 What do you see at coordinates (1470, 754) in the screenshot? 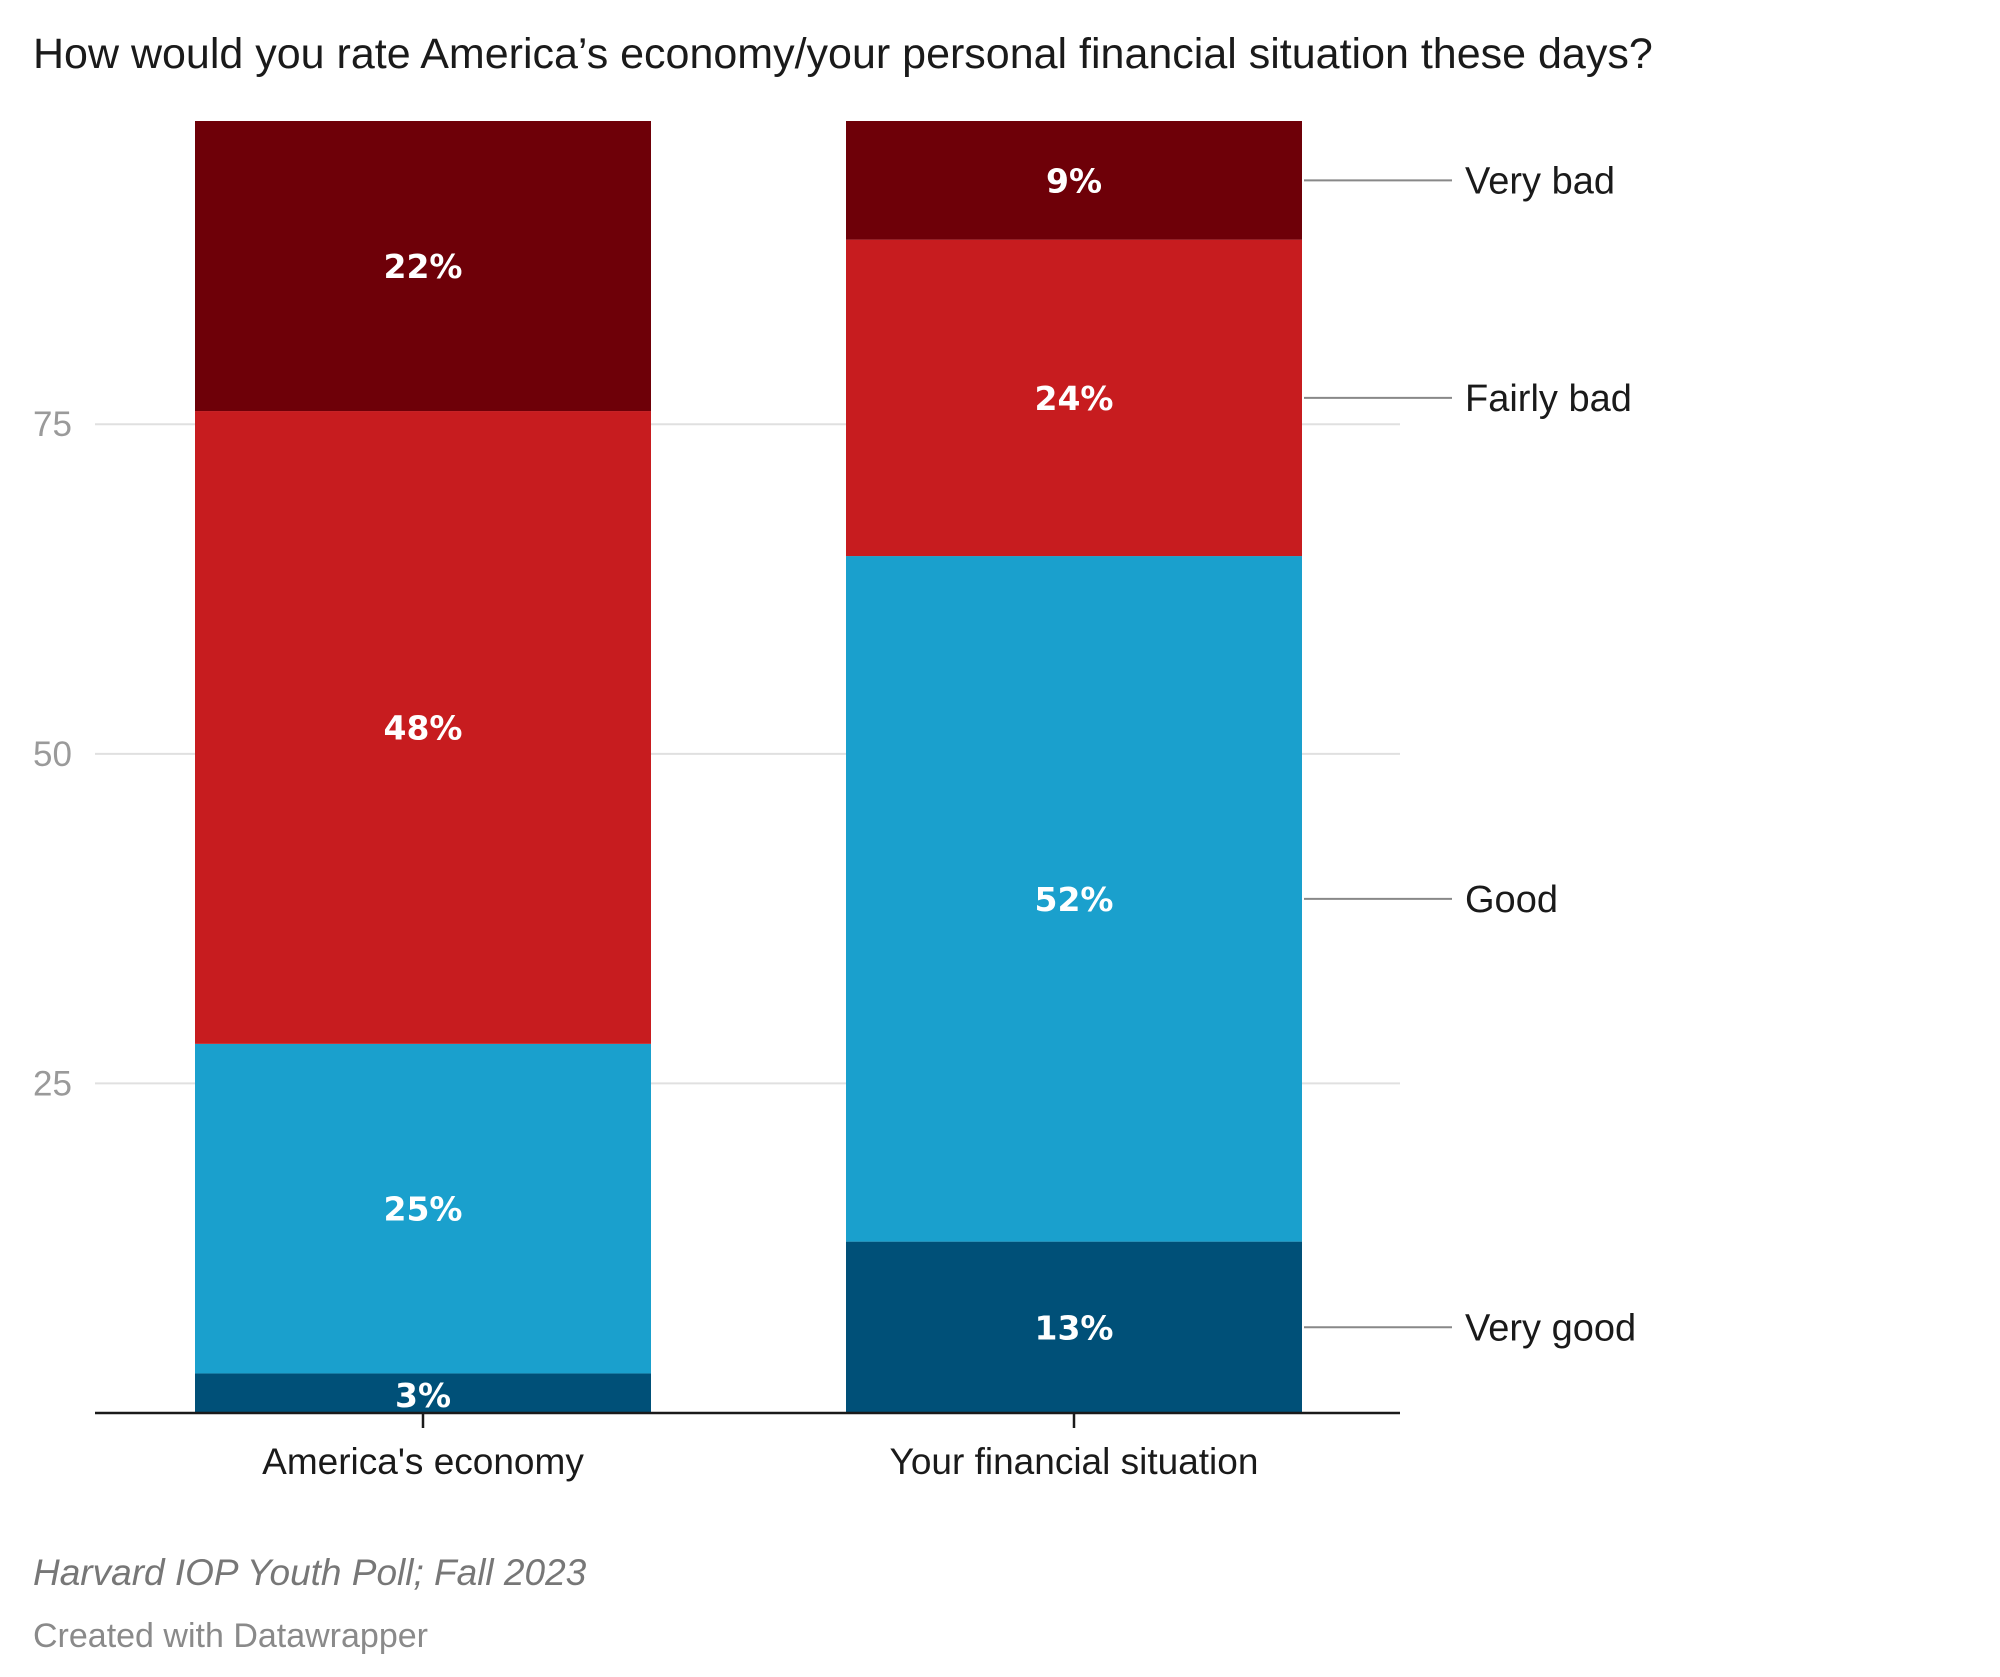
I see `legend: Very good Good Fairly bad Very bad` at bounding box center [1470, 754].